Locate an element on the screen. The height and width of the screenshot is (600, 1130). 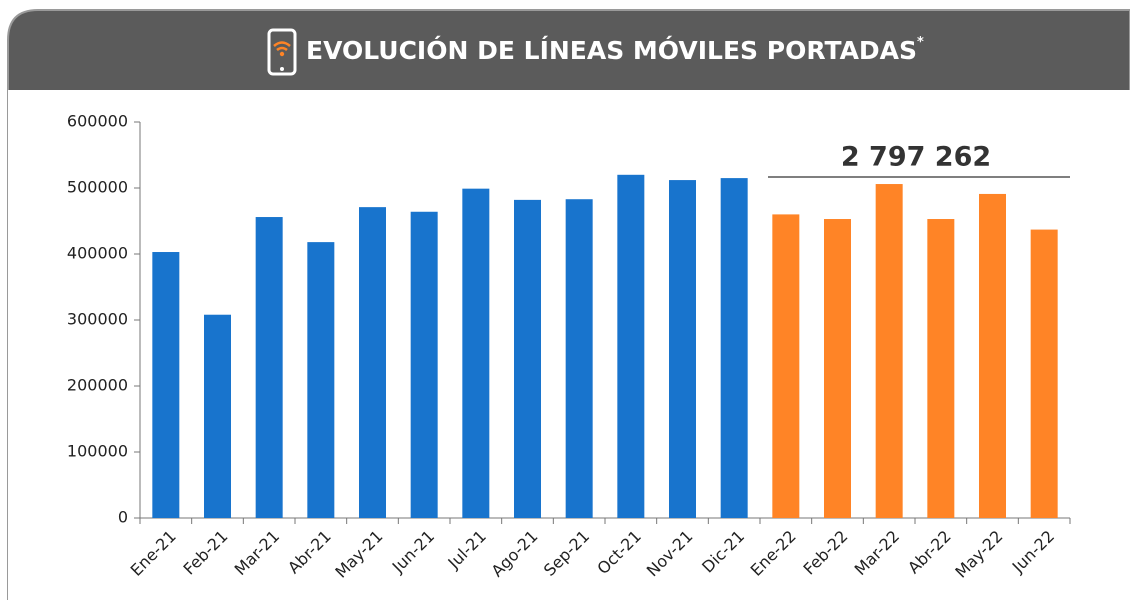
y-tick-label: 400000 is located at coordinates (97, 253).